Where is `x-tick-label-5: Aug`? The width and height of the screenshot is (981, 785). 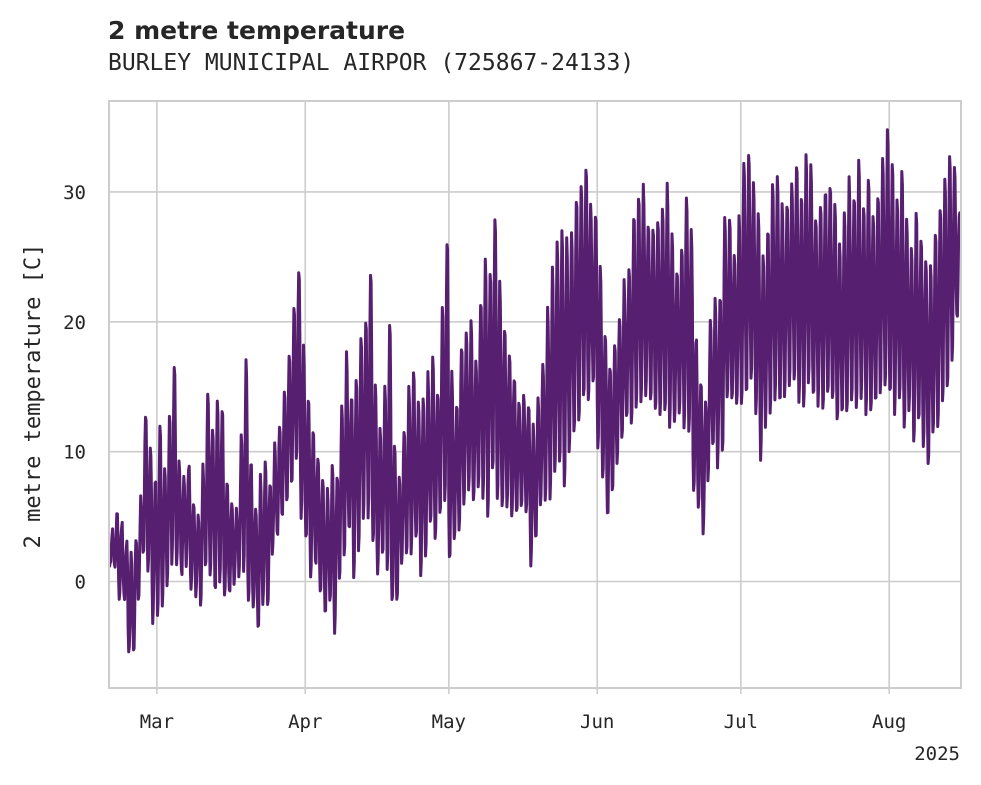 x-tick-label-5: Aug is located at coordinates (889, 722).